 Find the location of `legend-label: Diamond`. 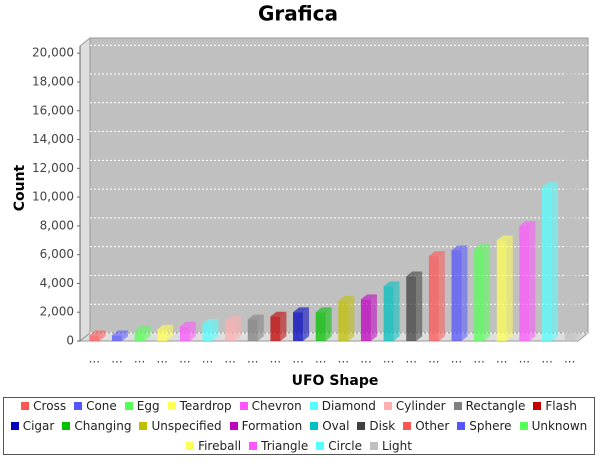

legend-label: Diamond is located at coordinates (348, 406).